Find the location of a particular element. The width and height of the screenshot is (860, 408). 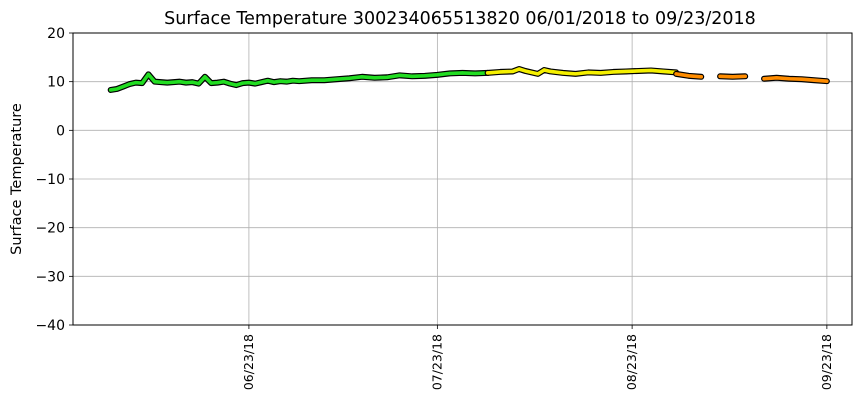

y-tick-label: −30 is located at coordinates (50, 277).